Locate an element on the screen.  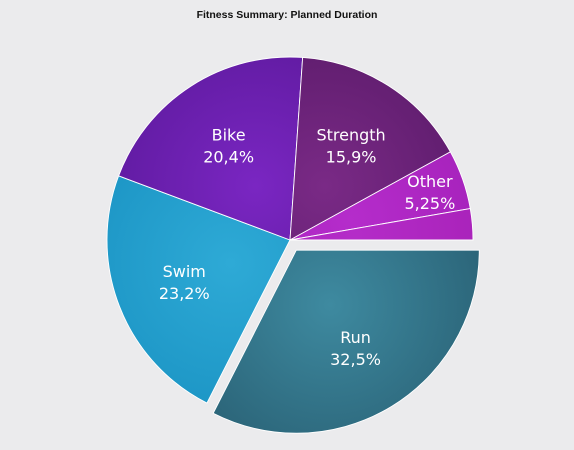
pie-slice-strength is located at coordinates (370, 148).